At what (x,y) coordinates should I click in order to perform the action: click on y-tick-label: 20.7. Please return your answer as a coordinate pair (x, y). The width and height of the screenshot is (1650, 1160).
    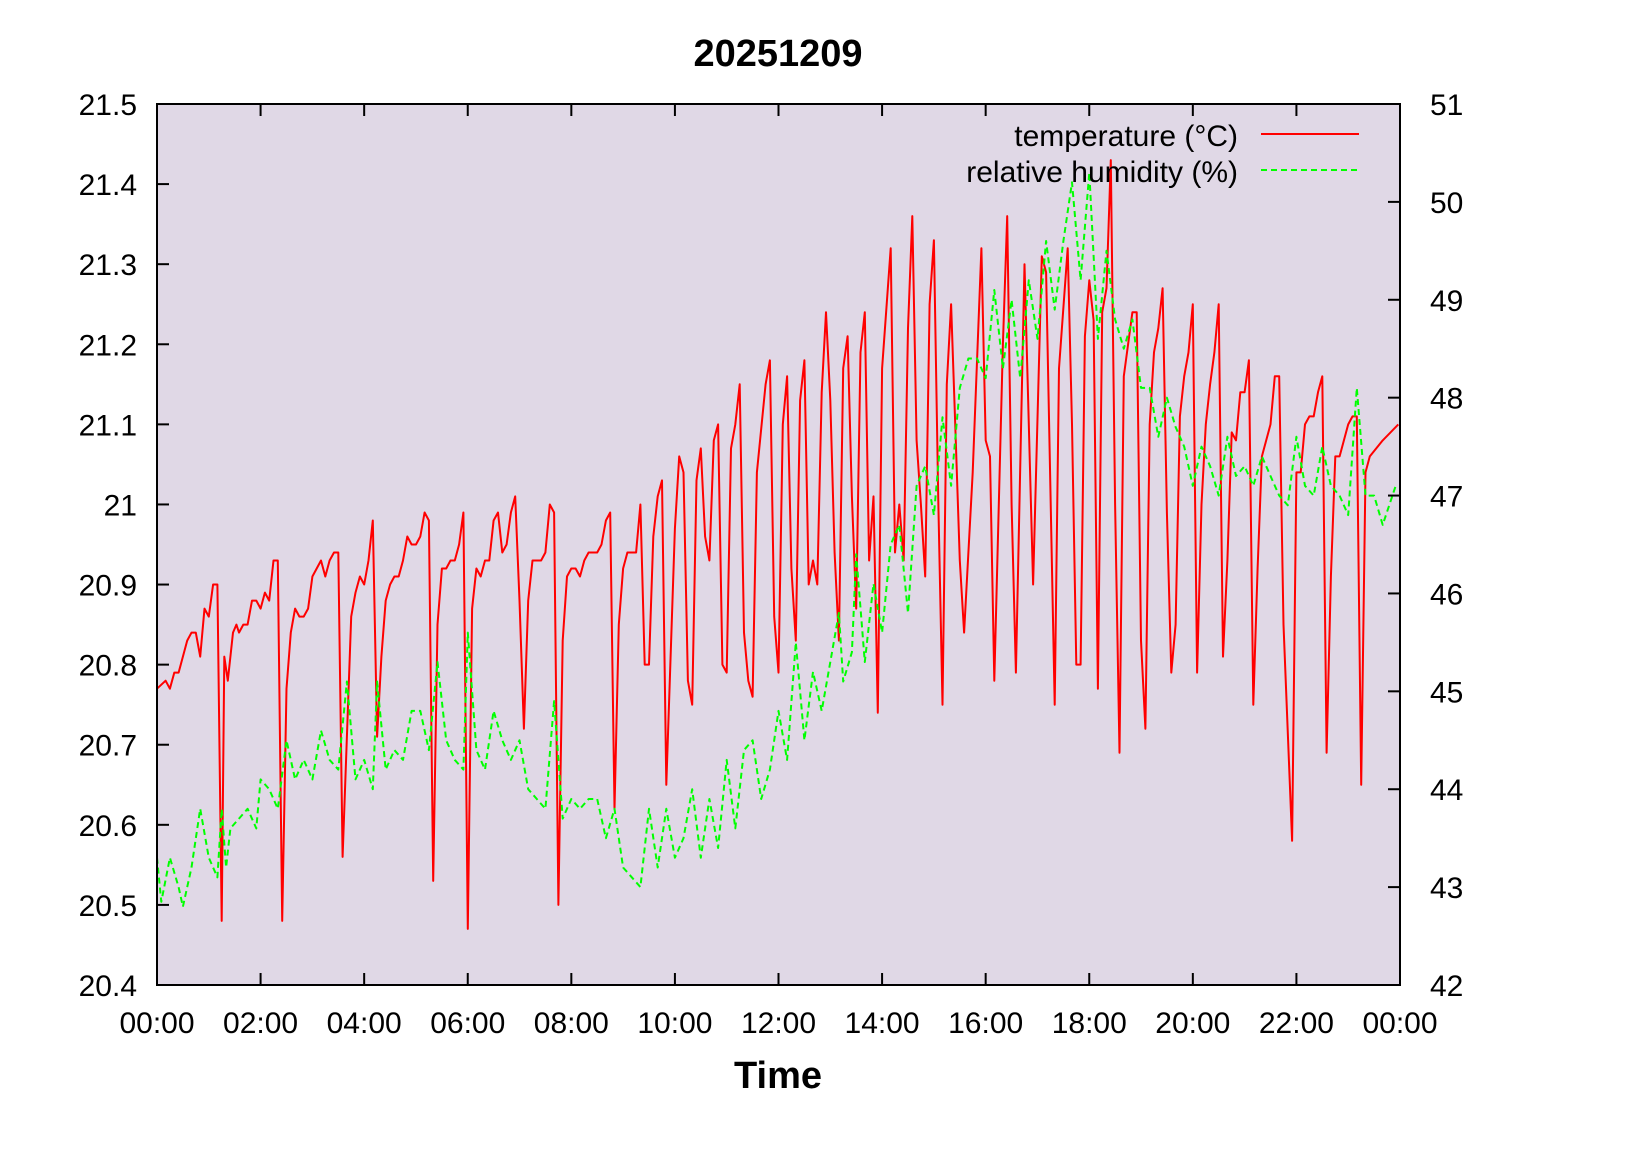
    Looking at the image, I should click on (108, 746).